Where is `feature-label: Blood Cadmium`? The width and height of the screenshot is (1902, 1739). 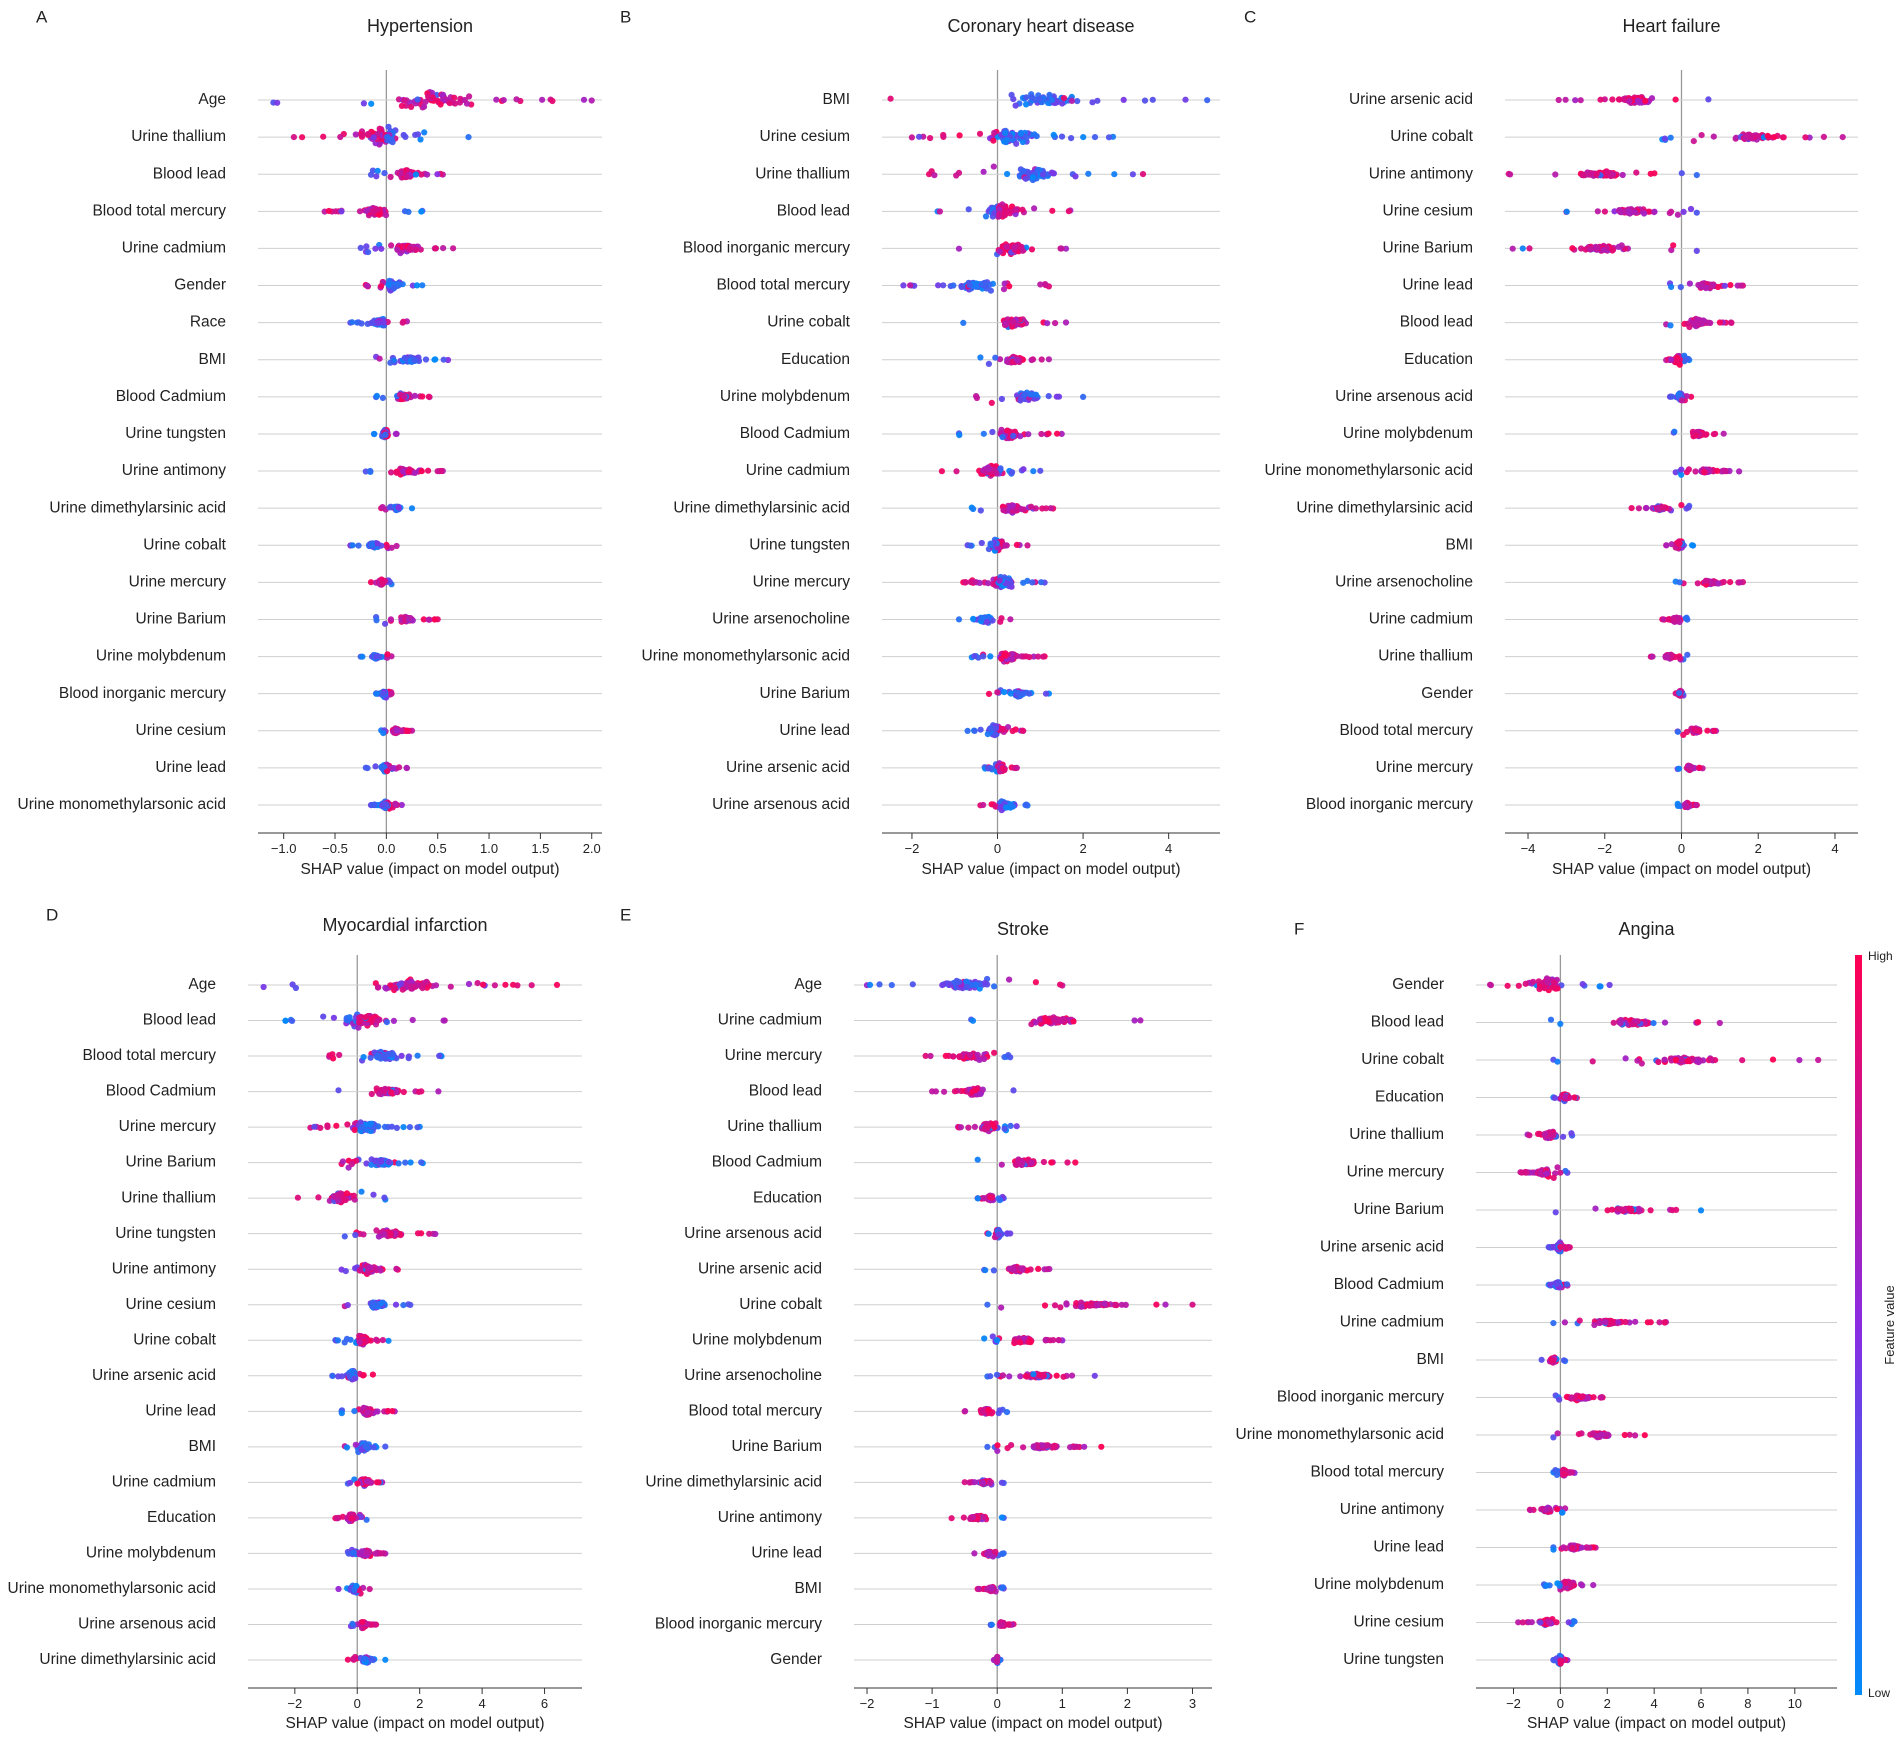
feature-label: Blood Cadmium is located at coordinates (795, 433).